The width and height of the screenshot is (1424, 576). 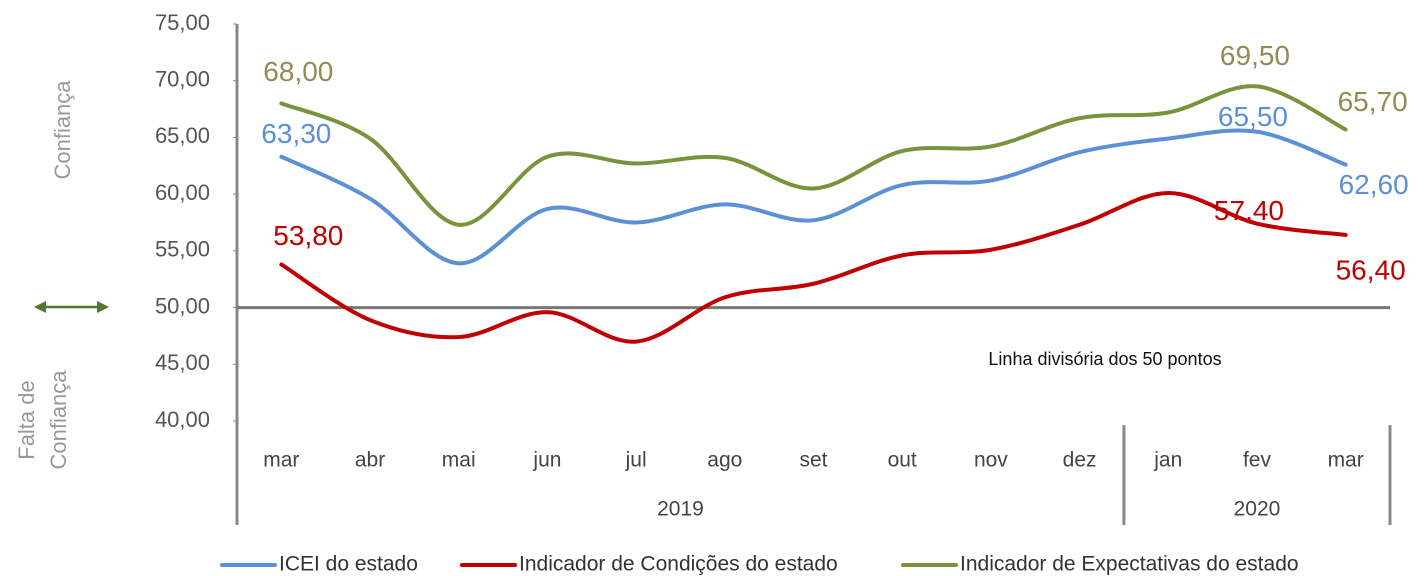 What do you see at coordinates (298, 71) in the screenshot?
I see `data-label: 68,00` at bounding box center [298, 71].